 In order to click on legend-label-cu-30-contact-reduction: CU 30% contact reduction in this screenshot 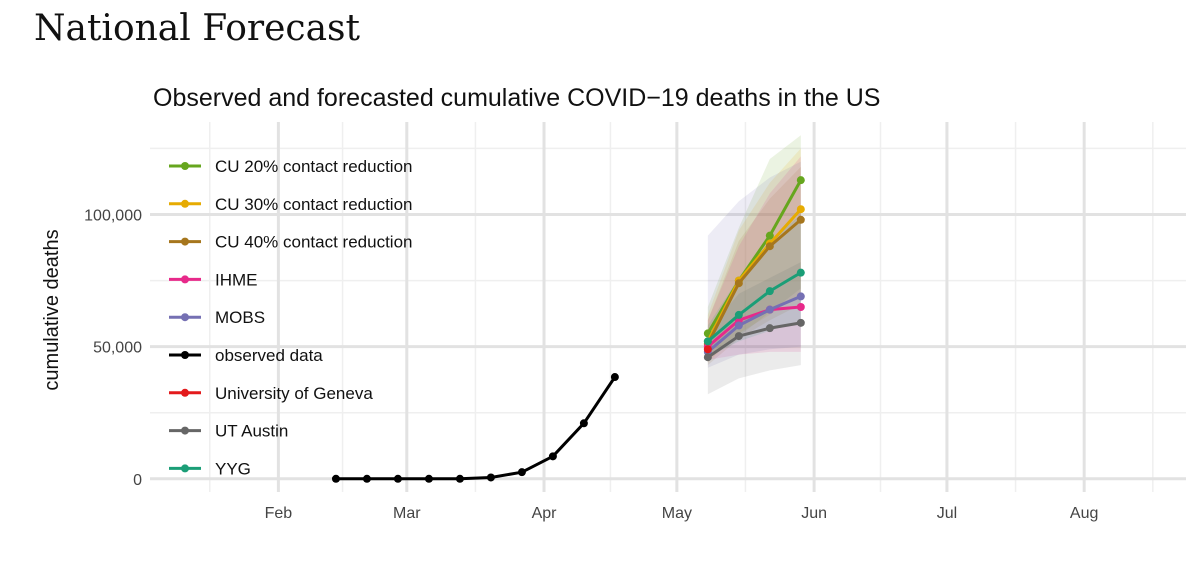, I will do `click(314, 204)`.